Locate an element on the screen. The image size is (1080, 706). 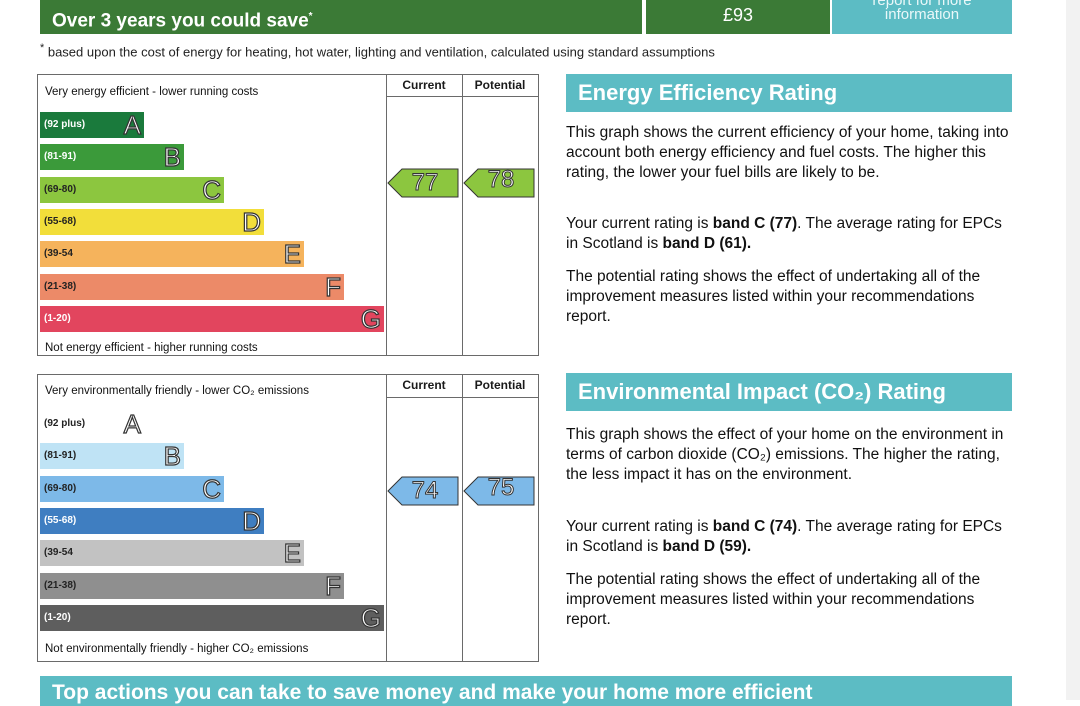
env-header-divider is located at coordinates (462, 397).